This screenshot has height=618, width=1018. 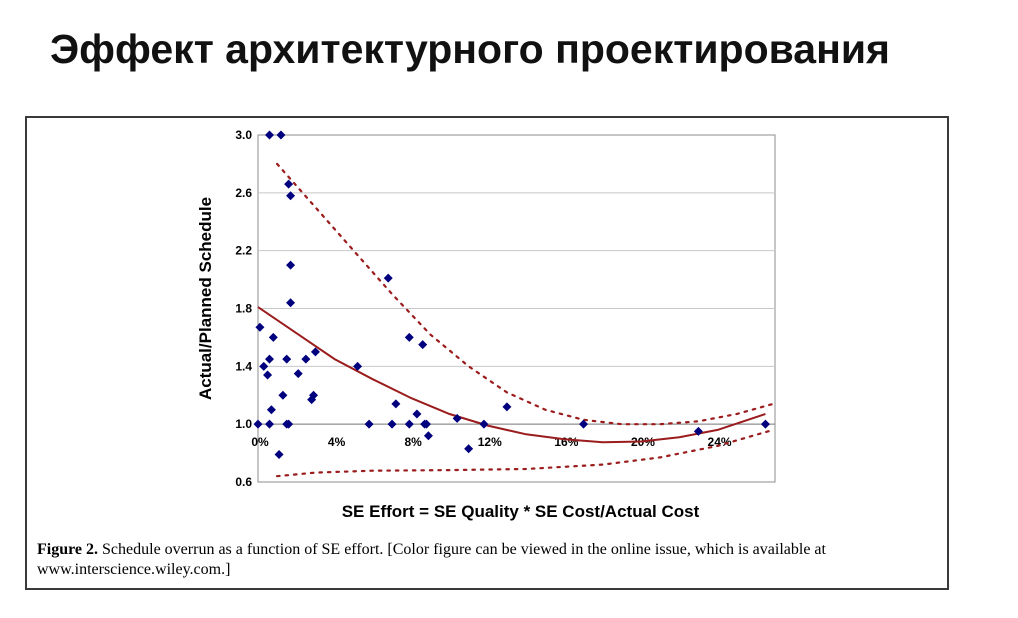 What do you see at coordinates (720, 442) in the screenshot?
I see `x-tick-label: 24%` at bounding box center [720, 442].